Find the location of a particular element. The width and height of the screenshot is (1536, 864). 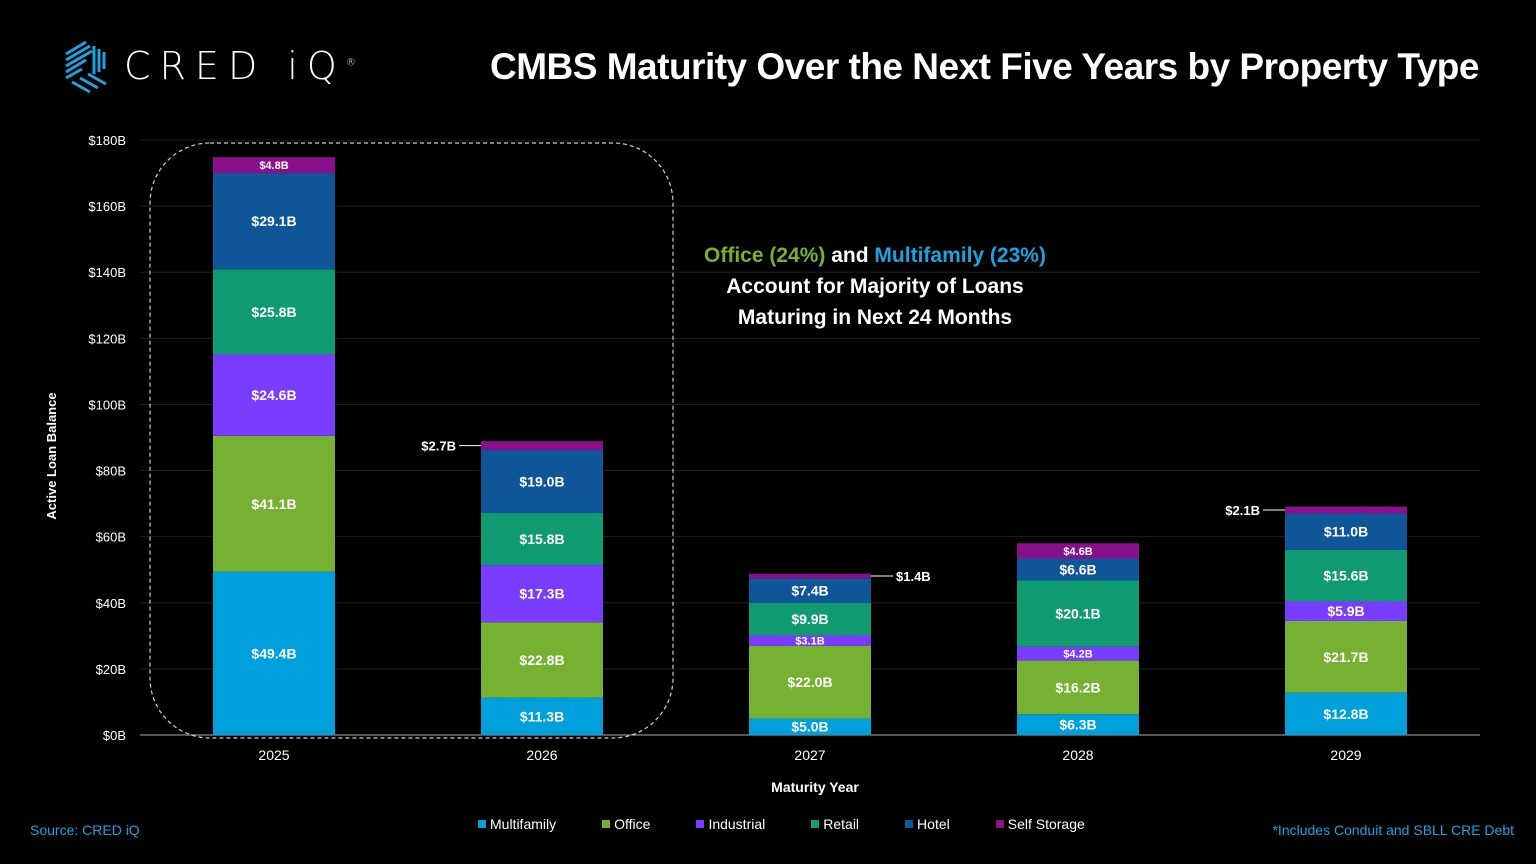

legend-label: Hotel is located at coordinates (933, 824).